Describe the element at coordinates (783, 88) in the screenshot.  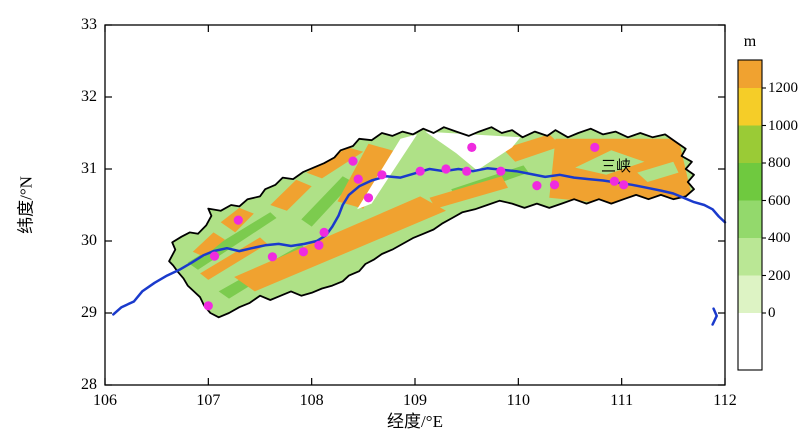
I see `colorbar-tick-label: 1200` at that location.